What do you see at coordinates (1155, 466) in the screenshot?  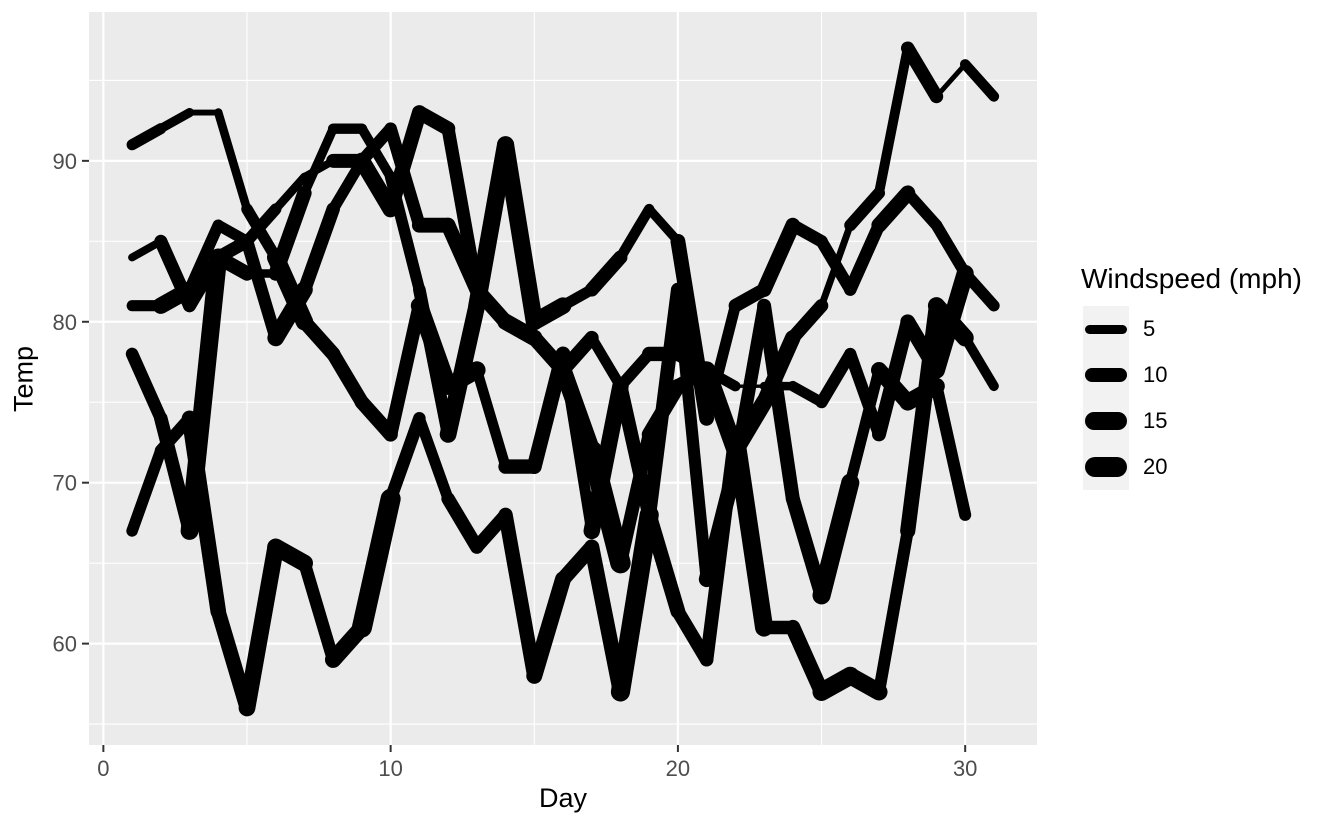 I see `legend-item-label: 20` at bounding box center [1155, 466].